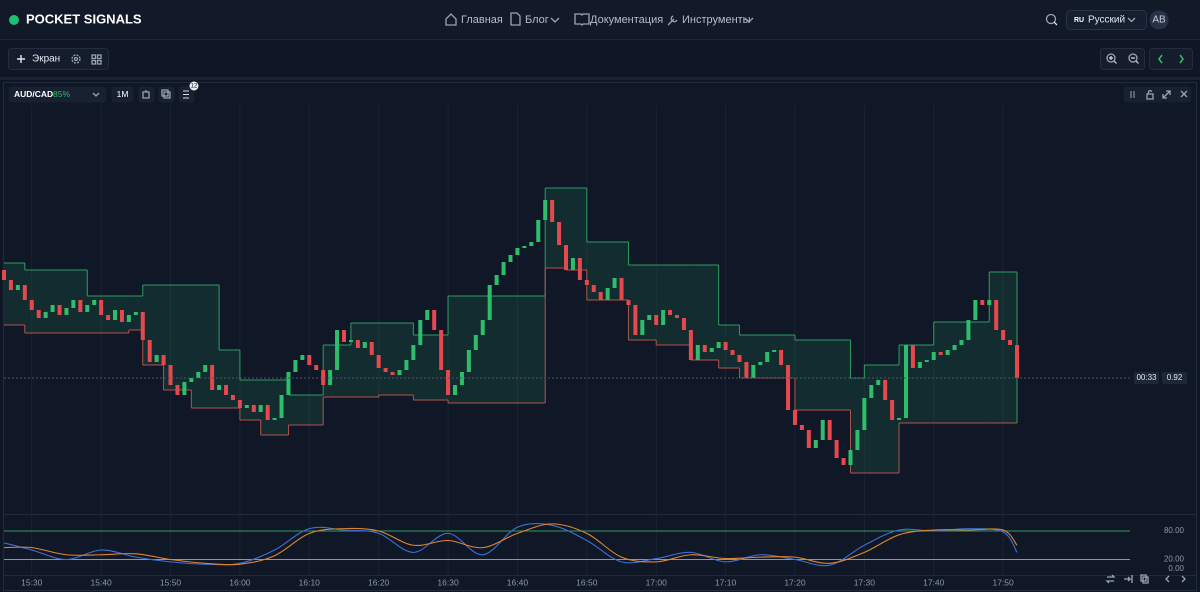 This screenshot has width=1200, height=592. Describe the element at coordinates (1167, 579) in the screenshot. I see `scroll-left` at that location.